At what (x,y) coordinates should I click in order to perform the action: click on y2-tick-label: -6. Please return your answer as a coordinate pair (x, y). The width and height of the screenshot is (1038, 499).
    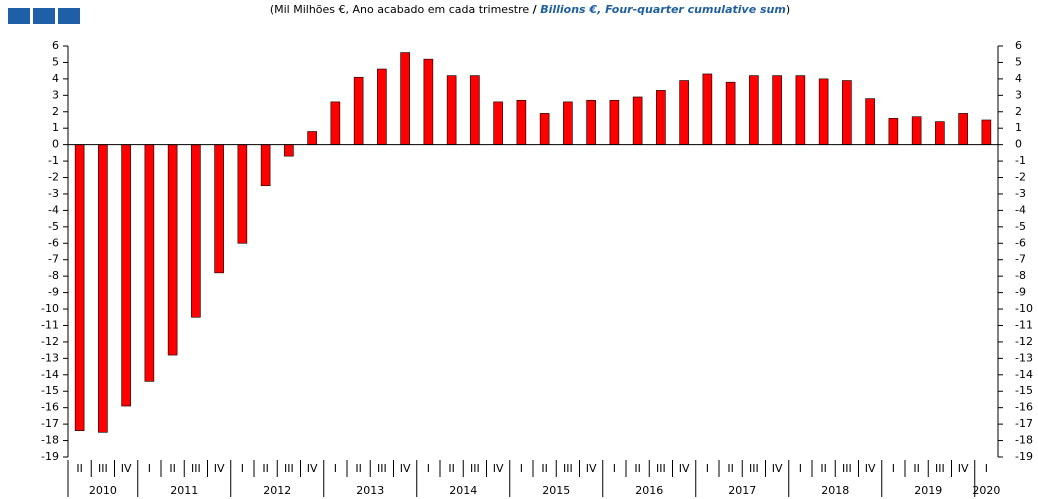
    Looking at the image, I should click on (1020, 242).